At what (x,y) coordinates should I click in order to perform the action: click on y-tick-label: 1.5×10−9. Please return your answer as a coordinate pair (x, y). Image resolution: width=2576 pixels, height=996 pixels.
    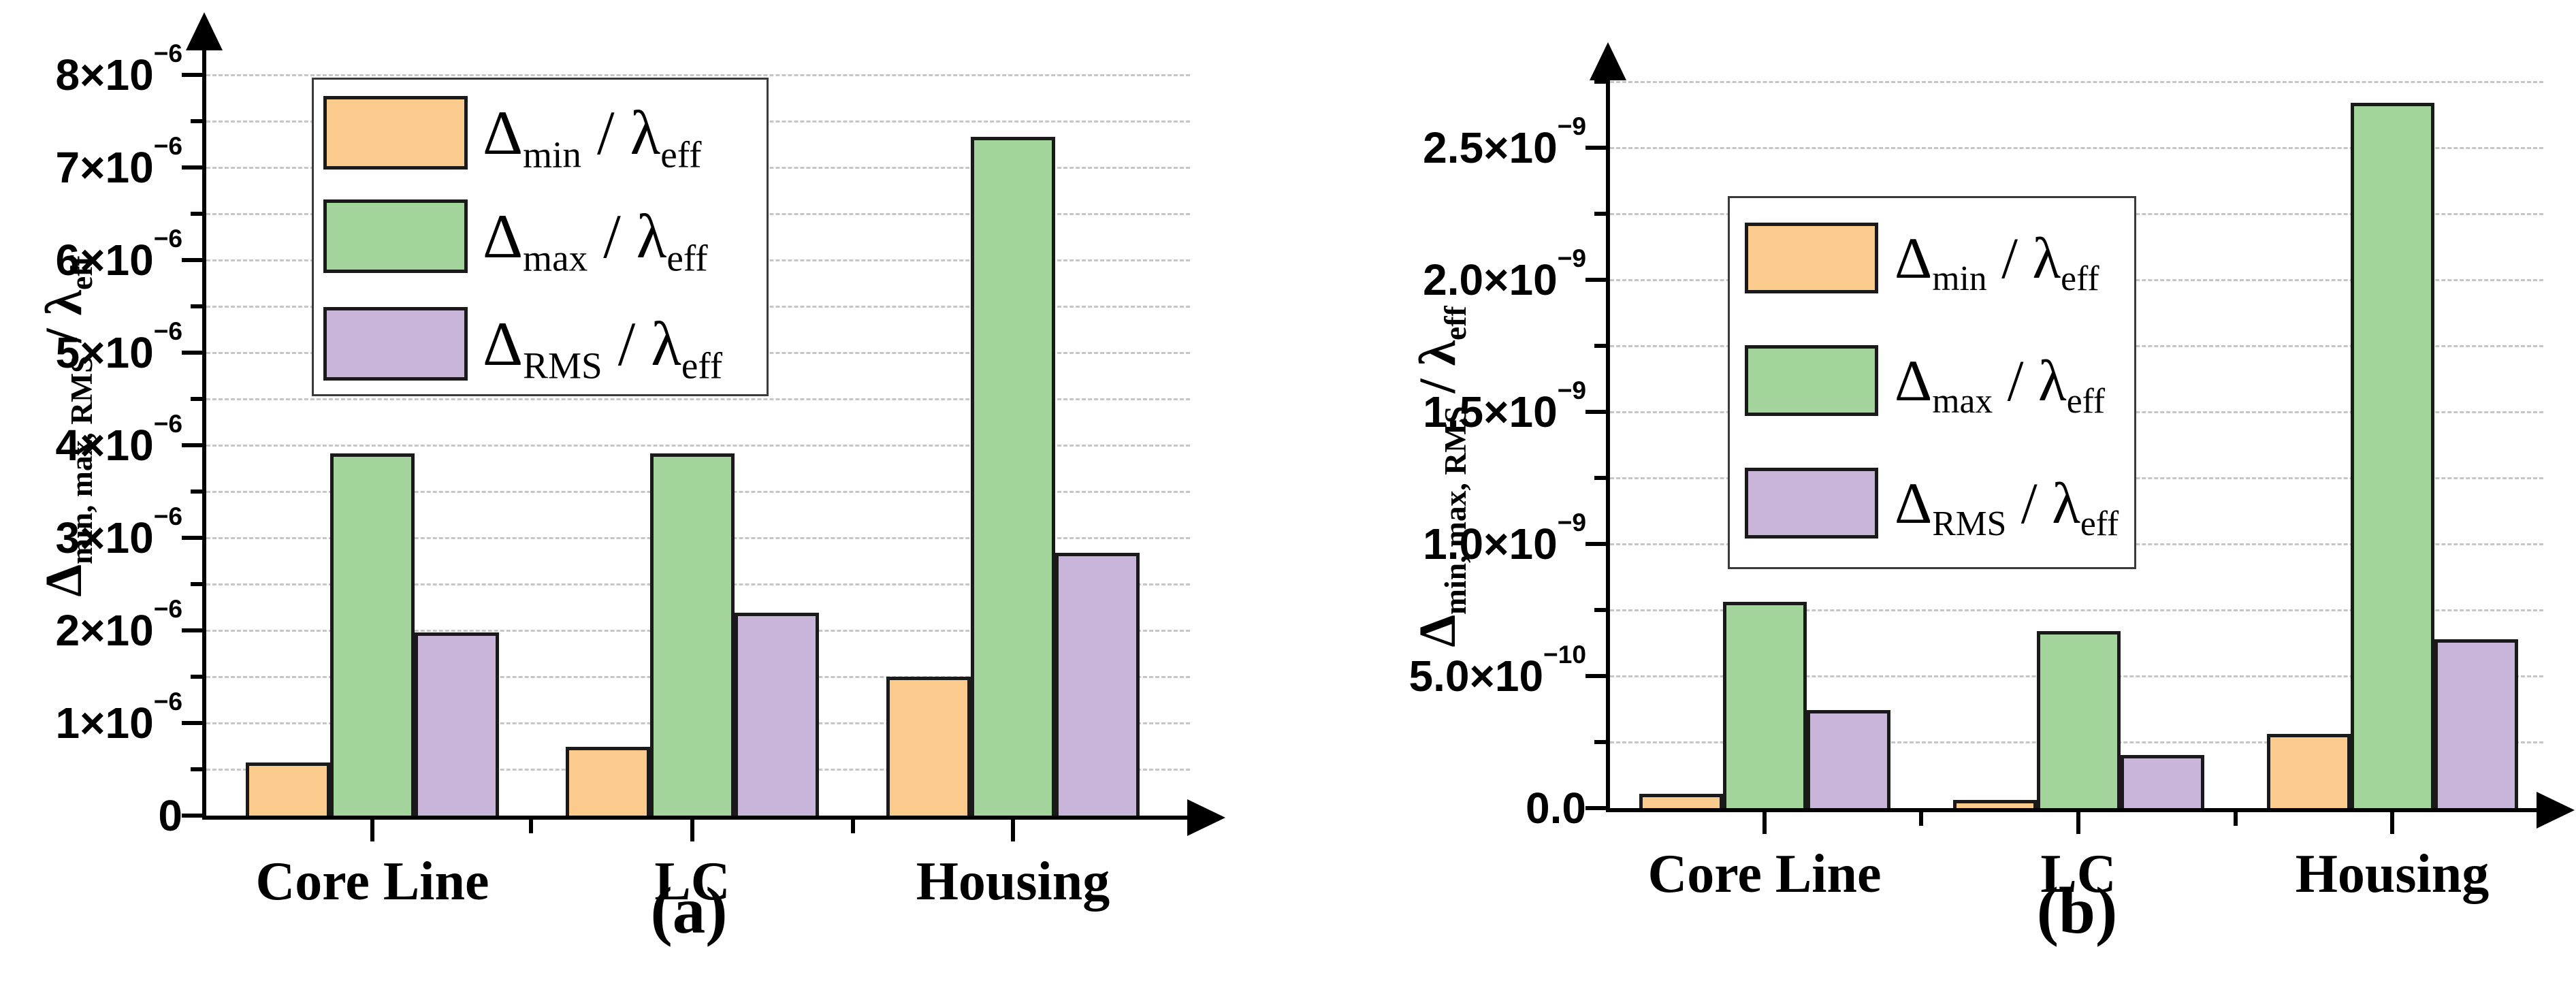
    Looking at the image, I should click on (1450, 408).